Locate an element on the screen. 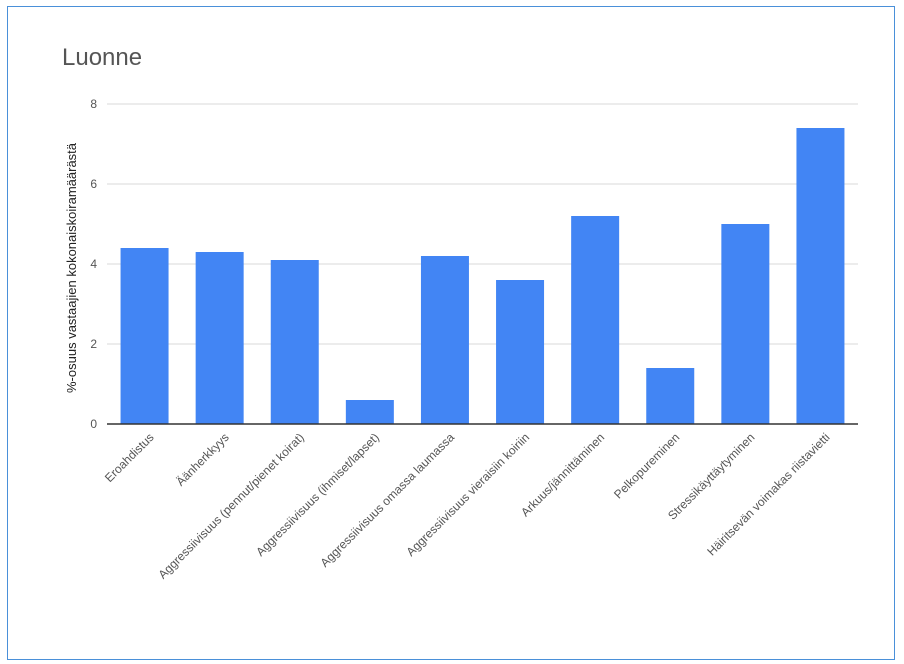 This screenshot has width=904, height=664. x-tick-label: Aggressiivisuus vieraisiin koiriin is located at coordinates (467, 494).